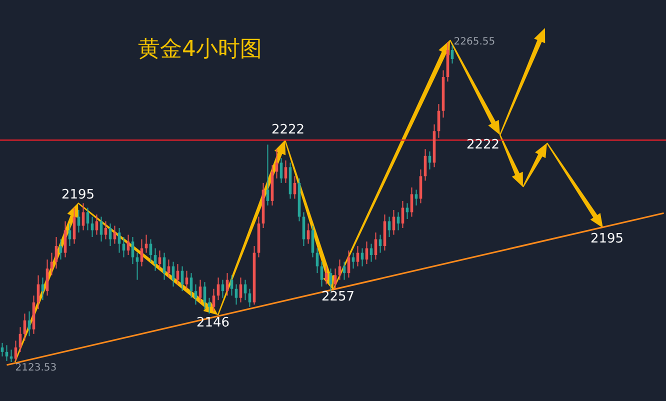 The image size is (666, 401). What do you see at coordinates (213, 322) in the screenshot?
I see `annotation: 2146` at bounding box center [213, 322].